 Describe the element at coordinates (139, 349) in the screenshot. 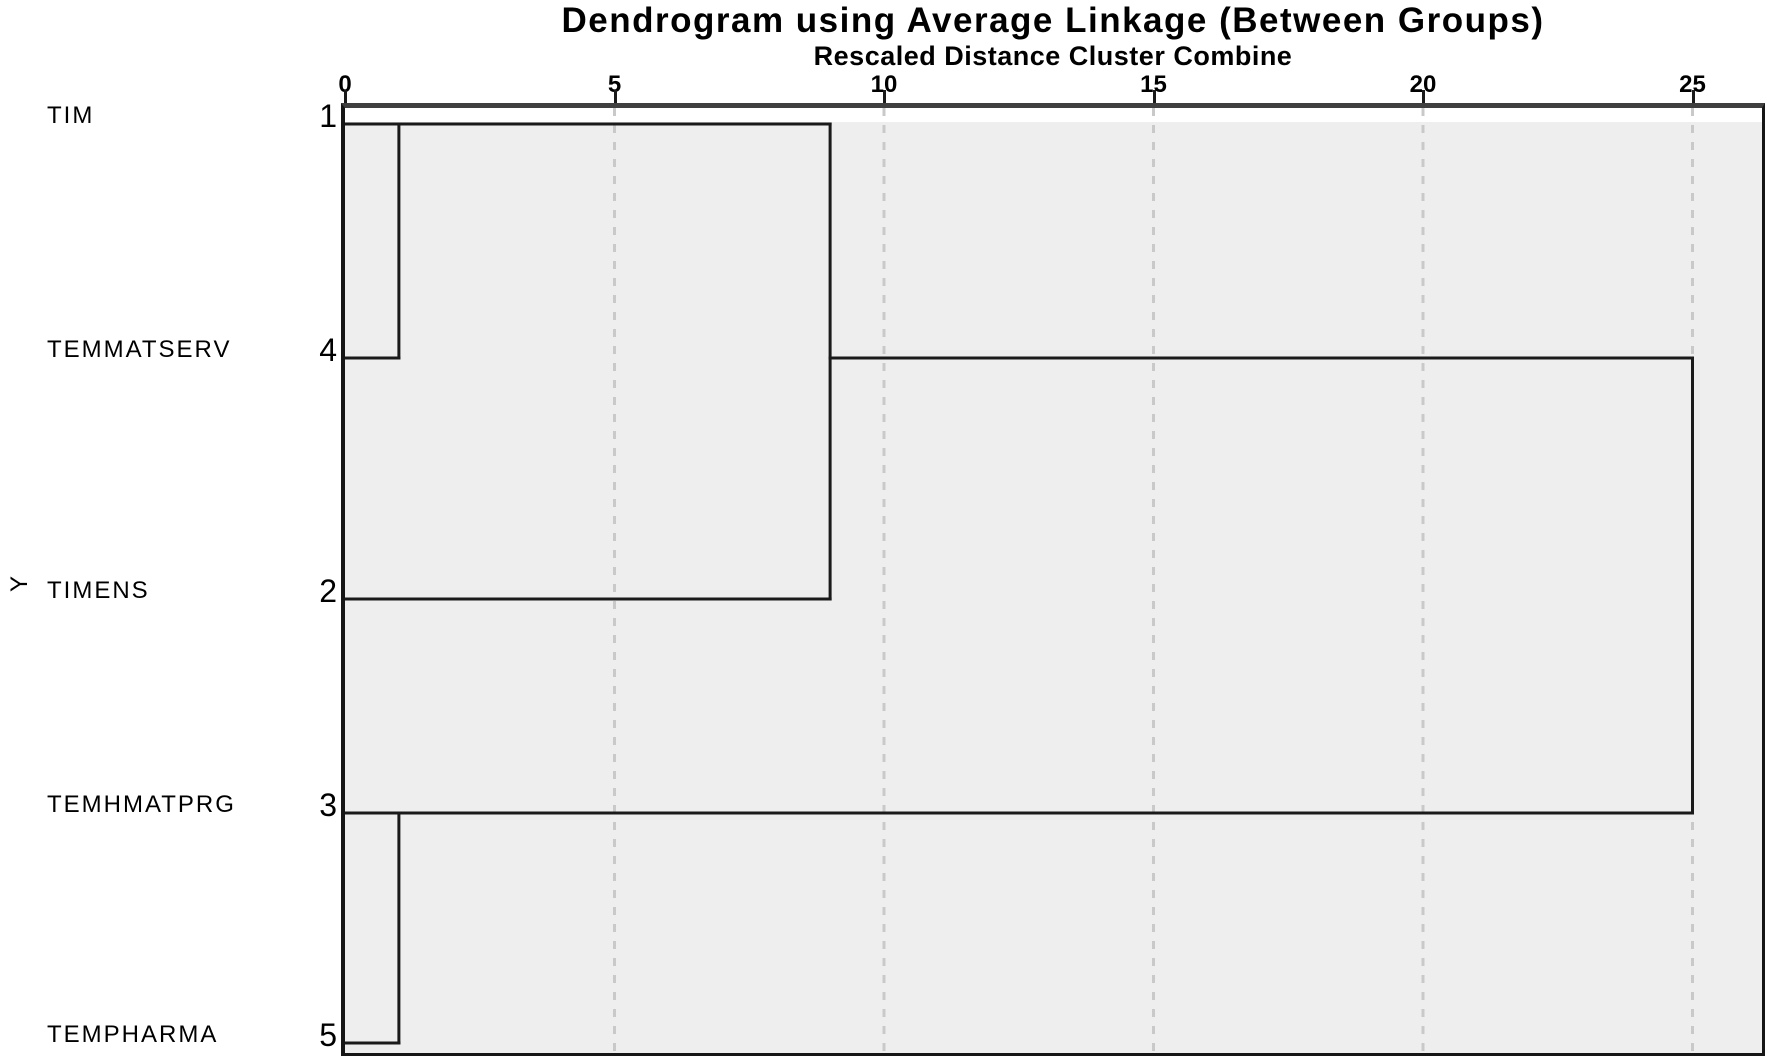

I see `leaf-label-temmatserv: TEMMATSERV` at that location.